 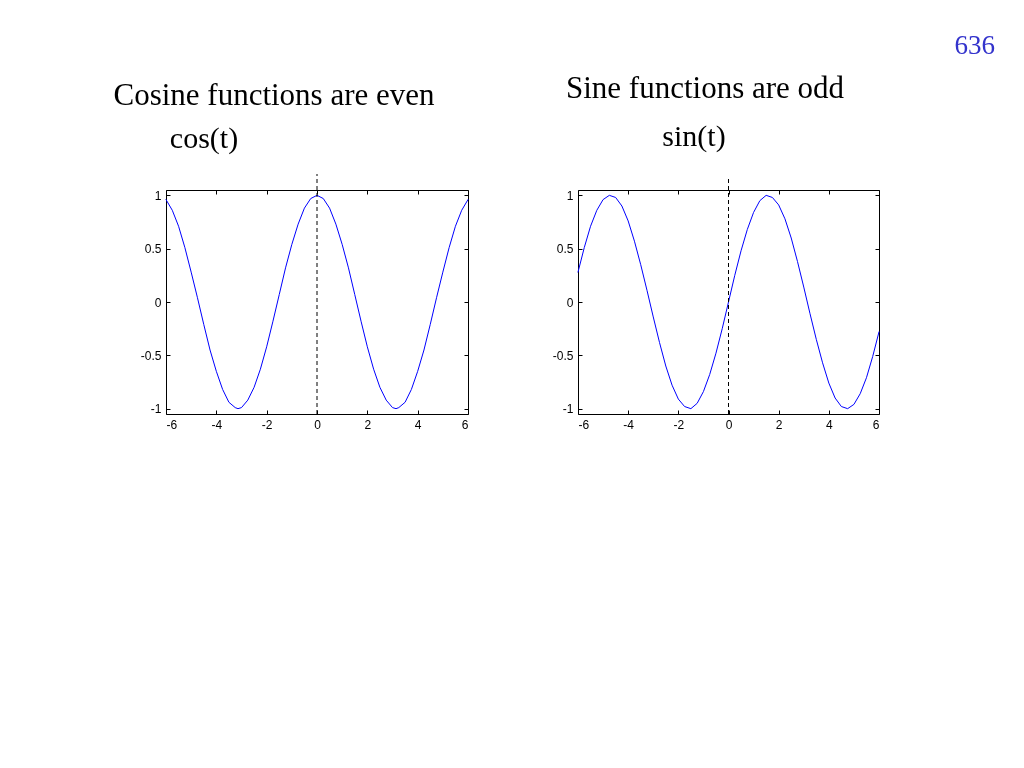 I want to click on chart-subtitle: cos(t), so click(x=204, y=138).